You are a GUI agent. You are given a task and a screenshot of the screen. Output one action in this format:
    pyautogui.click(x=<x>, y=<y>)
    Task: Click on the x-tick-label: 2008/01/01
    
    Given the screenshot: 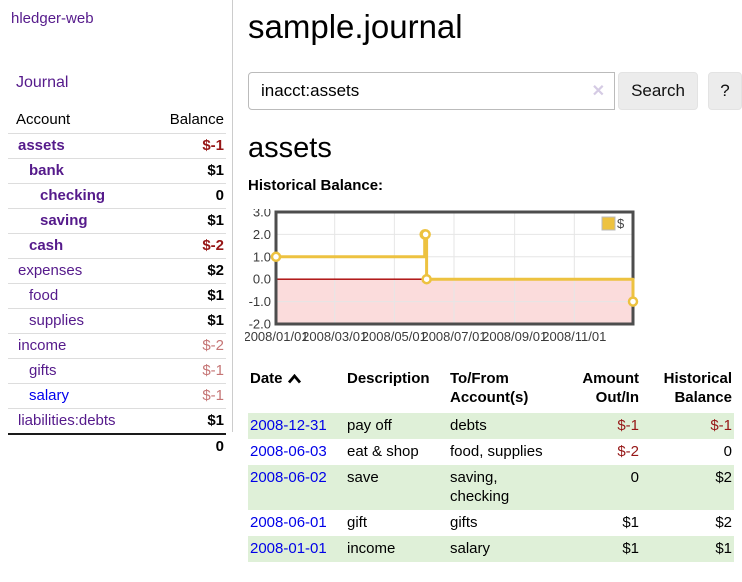 What is the action you would take?
    pyautogui.click(x=277, y=336)
    